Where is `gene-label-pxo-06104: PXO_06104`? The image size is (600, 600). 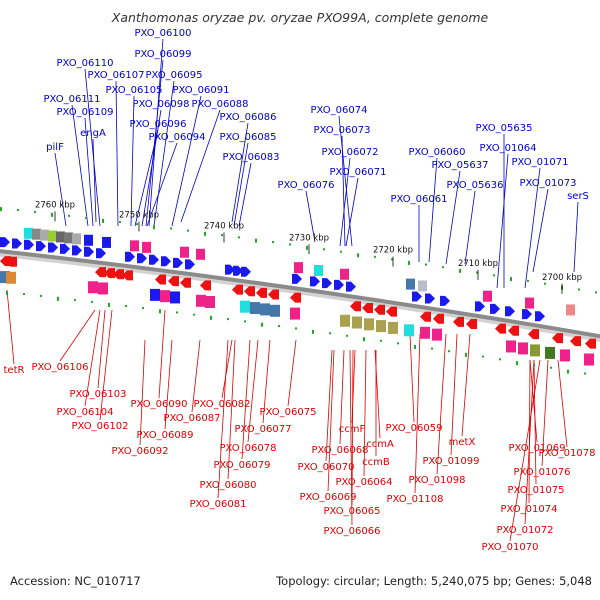
gene-label-pxo-06104: PXO_06104 is located at coordinates (85, 412).